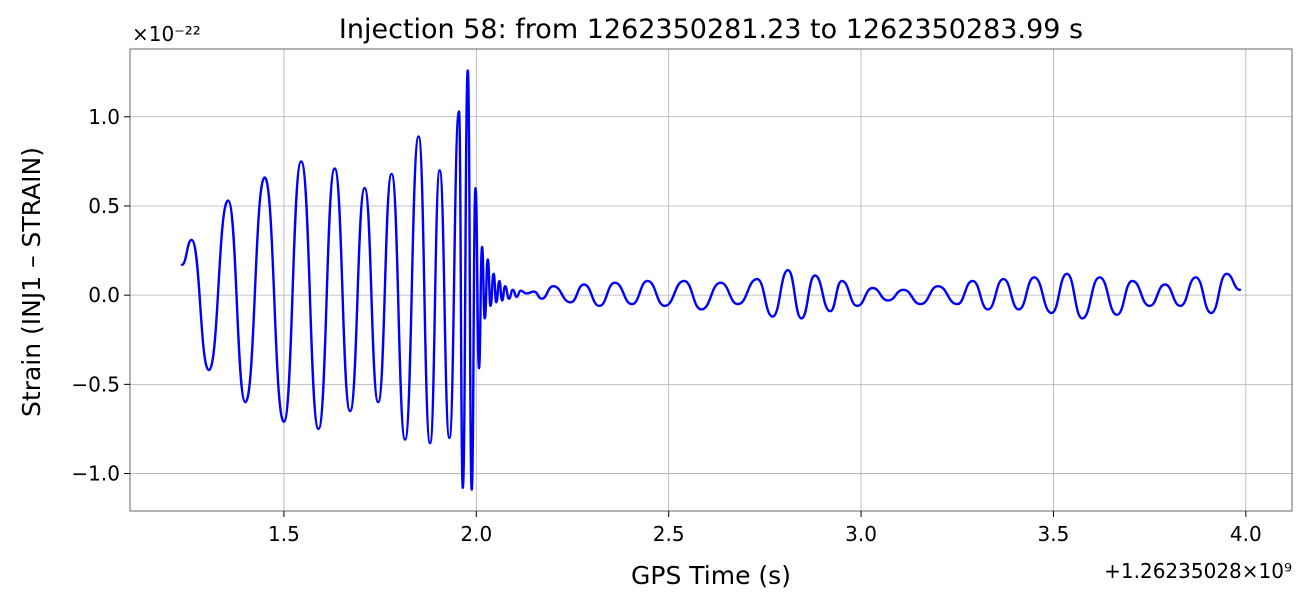 This screenshot has height=605, width=1307. What do you see at coordinates (95, 474) in the screenshot?
I see `y-tick-label: −1.0` at bounding box center [95, 474].